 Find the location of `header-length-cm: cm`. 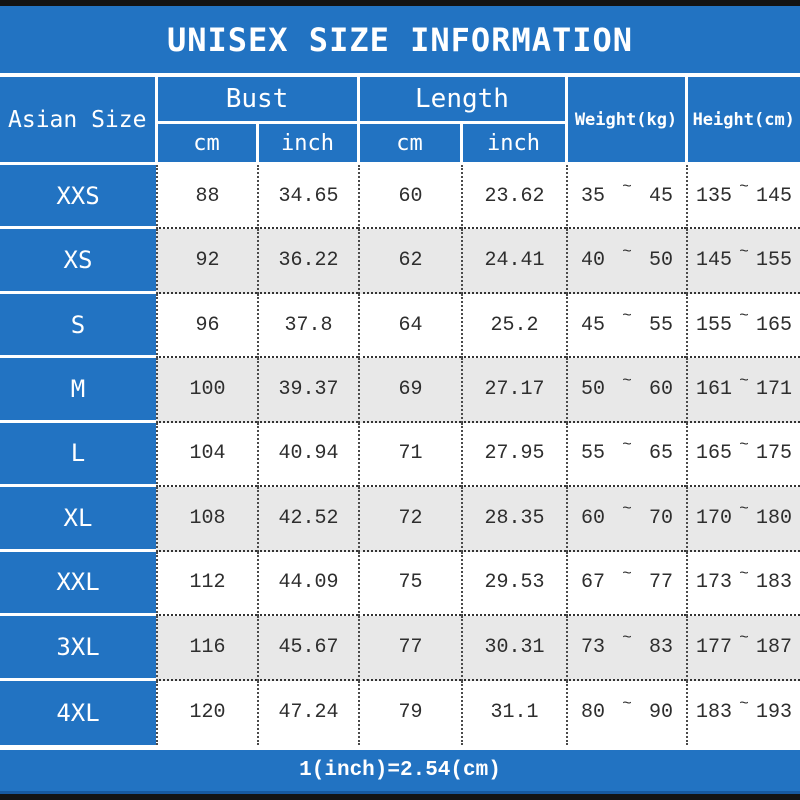

header-length-cm: cm is located at coordinates (409, 143).